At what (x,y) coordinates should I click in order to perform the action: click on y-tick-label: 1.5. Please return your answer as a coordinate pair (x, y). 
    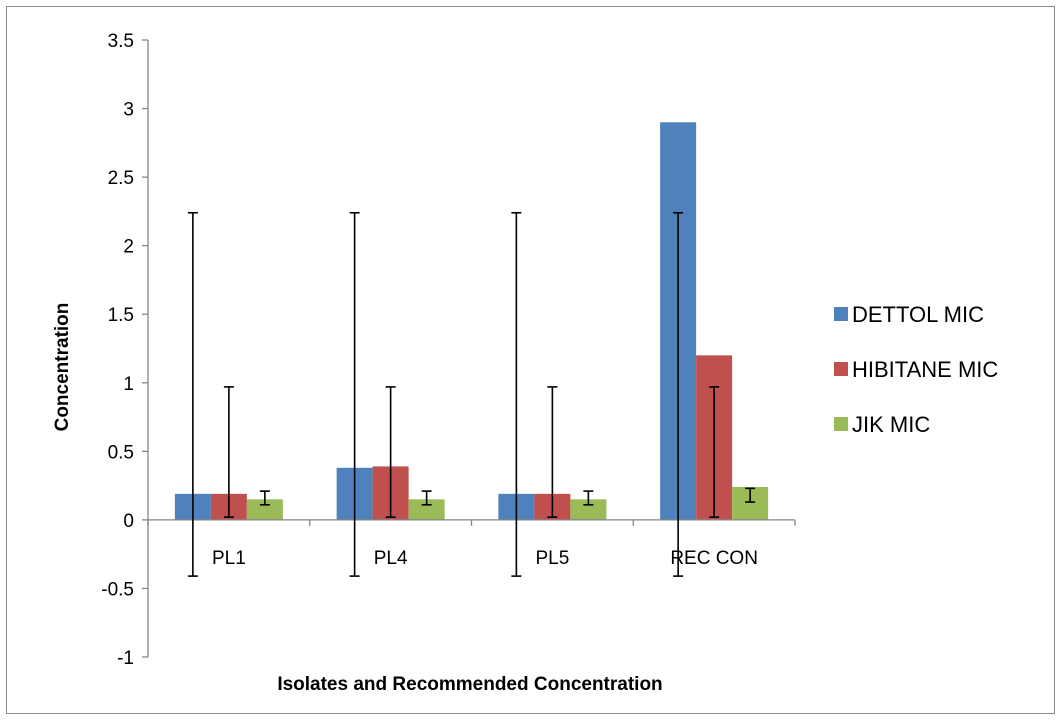
    Looking at the image, I should click on (121, 315).